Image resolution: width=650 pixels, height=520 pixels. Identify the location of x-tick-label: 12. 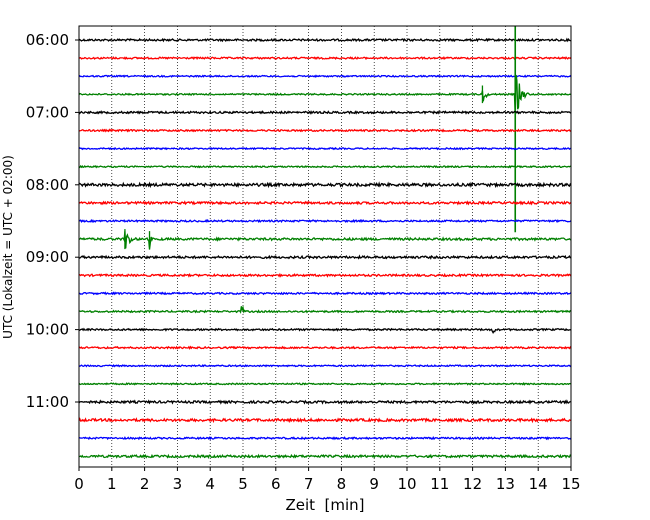
(472, 484).